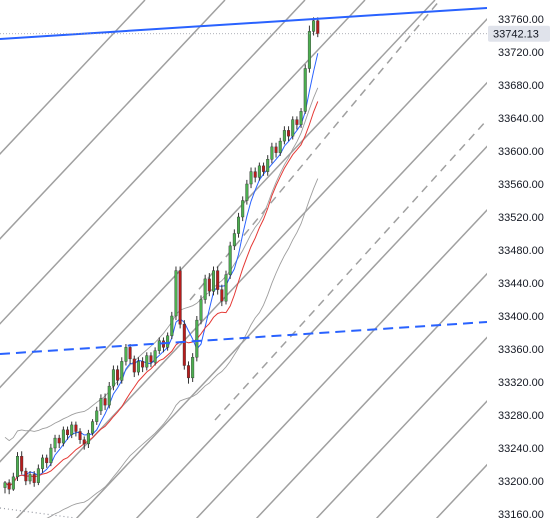 The width and height of the screenshot is (553, 518). I want to click on y-tick-label-9: 33400.00, so click(521, 317).